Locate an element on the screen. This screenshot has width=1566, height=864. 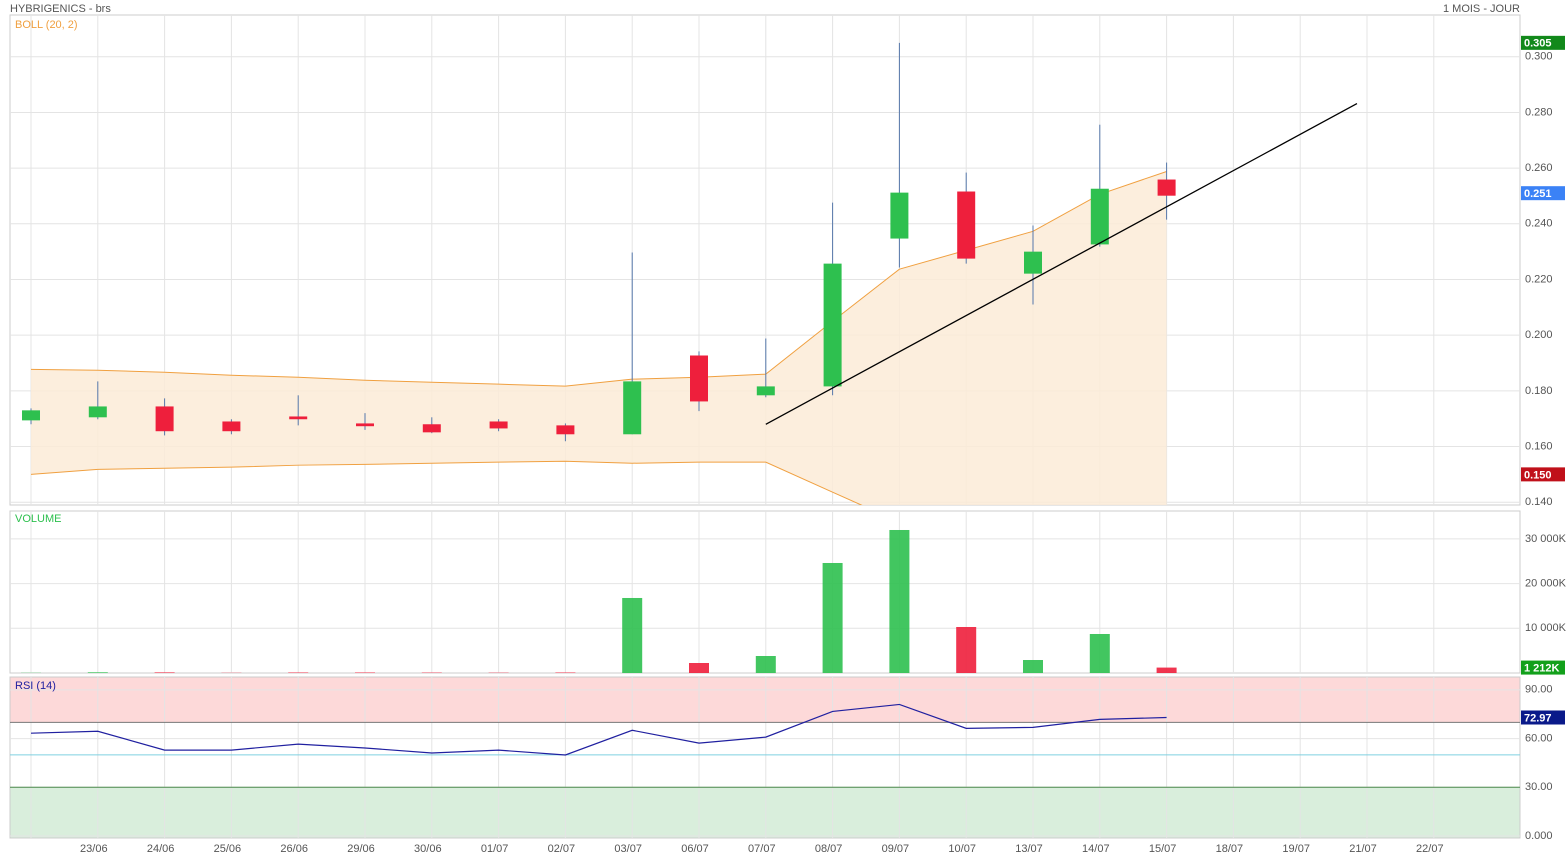
x-tick-label: 18/07 is located at coordinates (1230, 849).